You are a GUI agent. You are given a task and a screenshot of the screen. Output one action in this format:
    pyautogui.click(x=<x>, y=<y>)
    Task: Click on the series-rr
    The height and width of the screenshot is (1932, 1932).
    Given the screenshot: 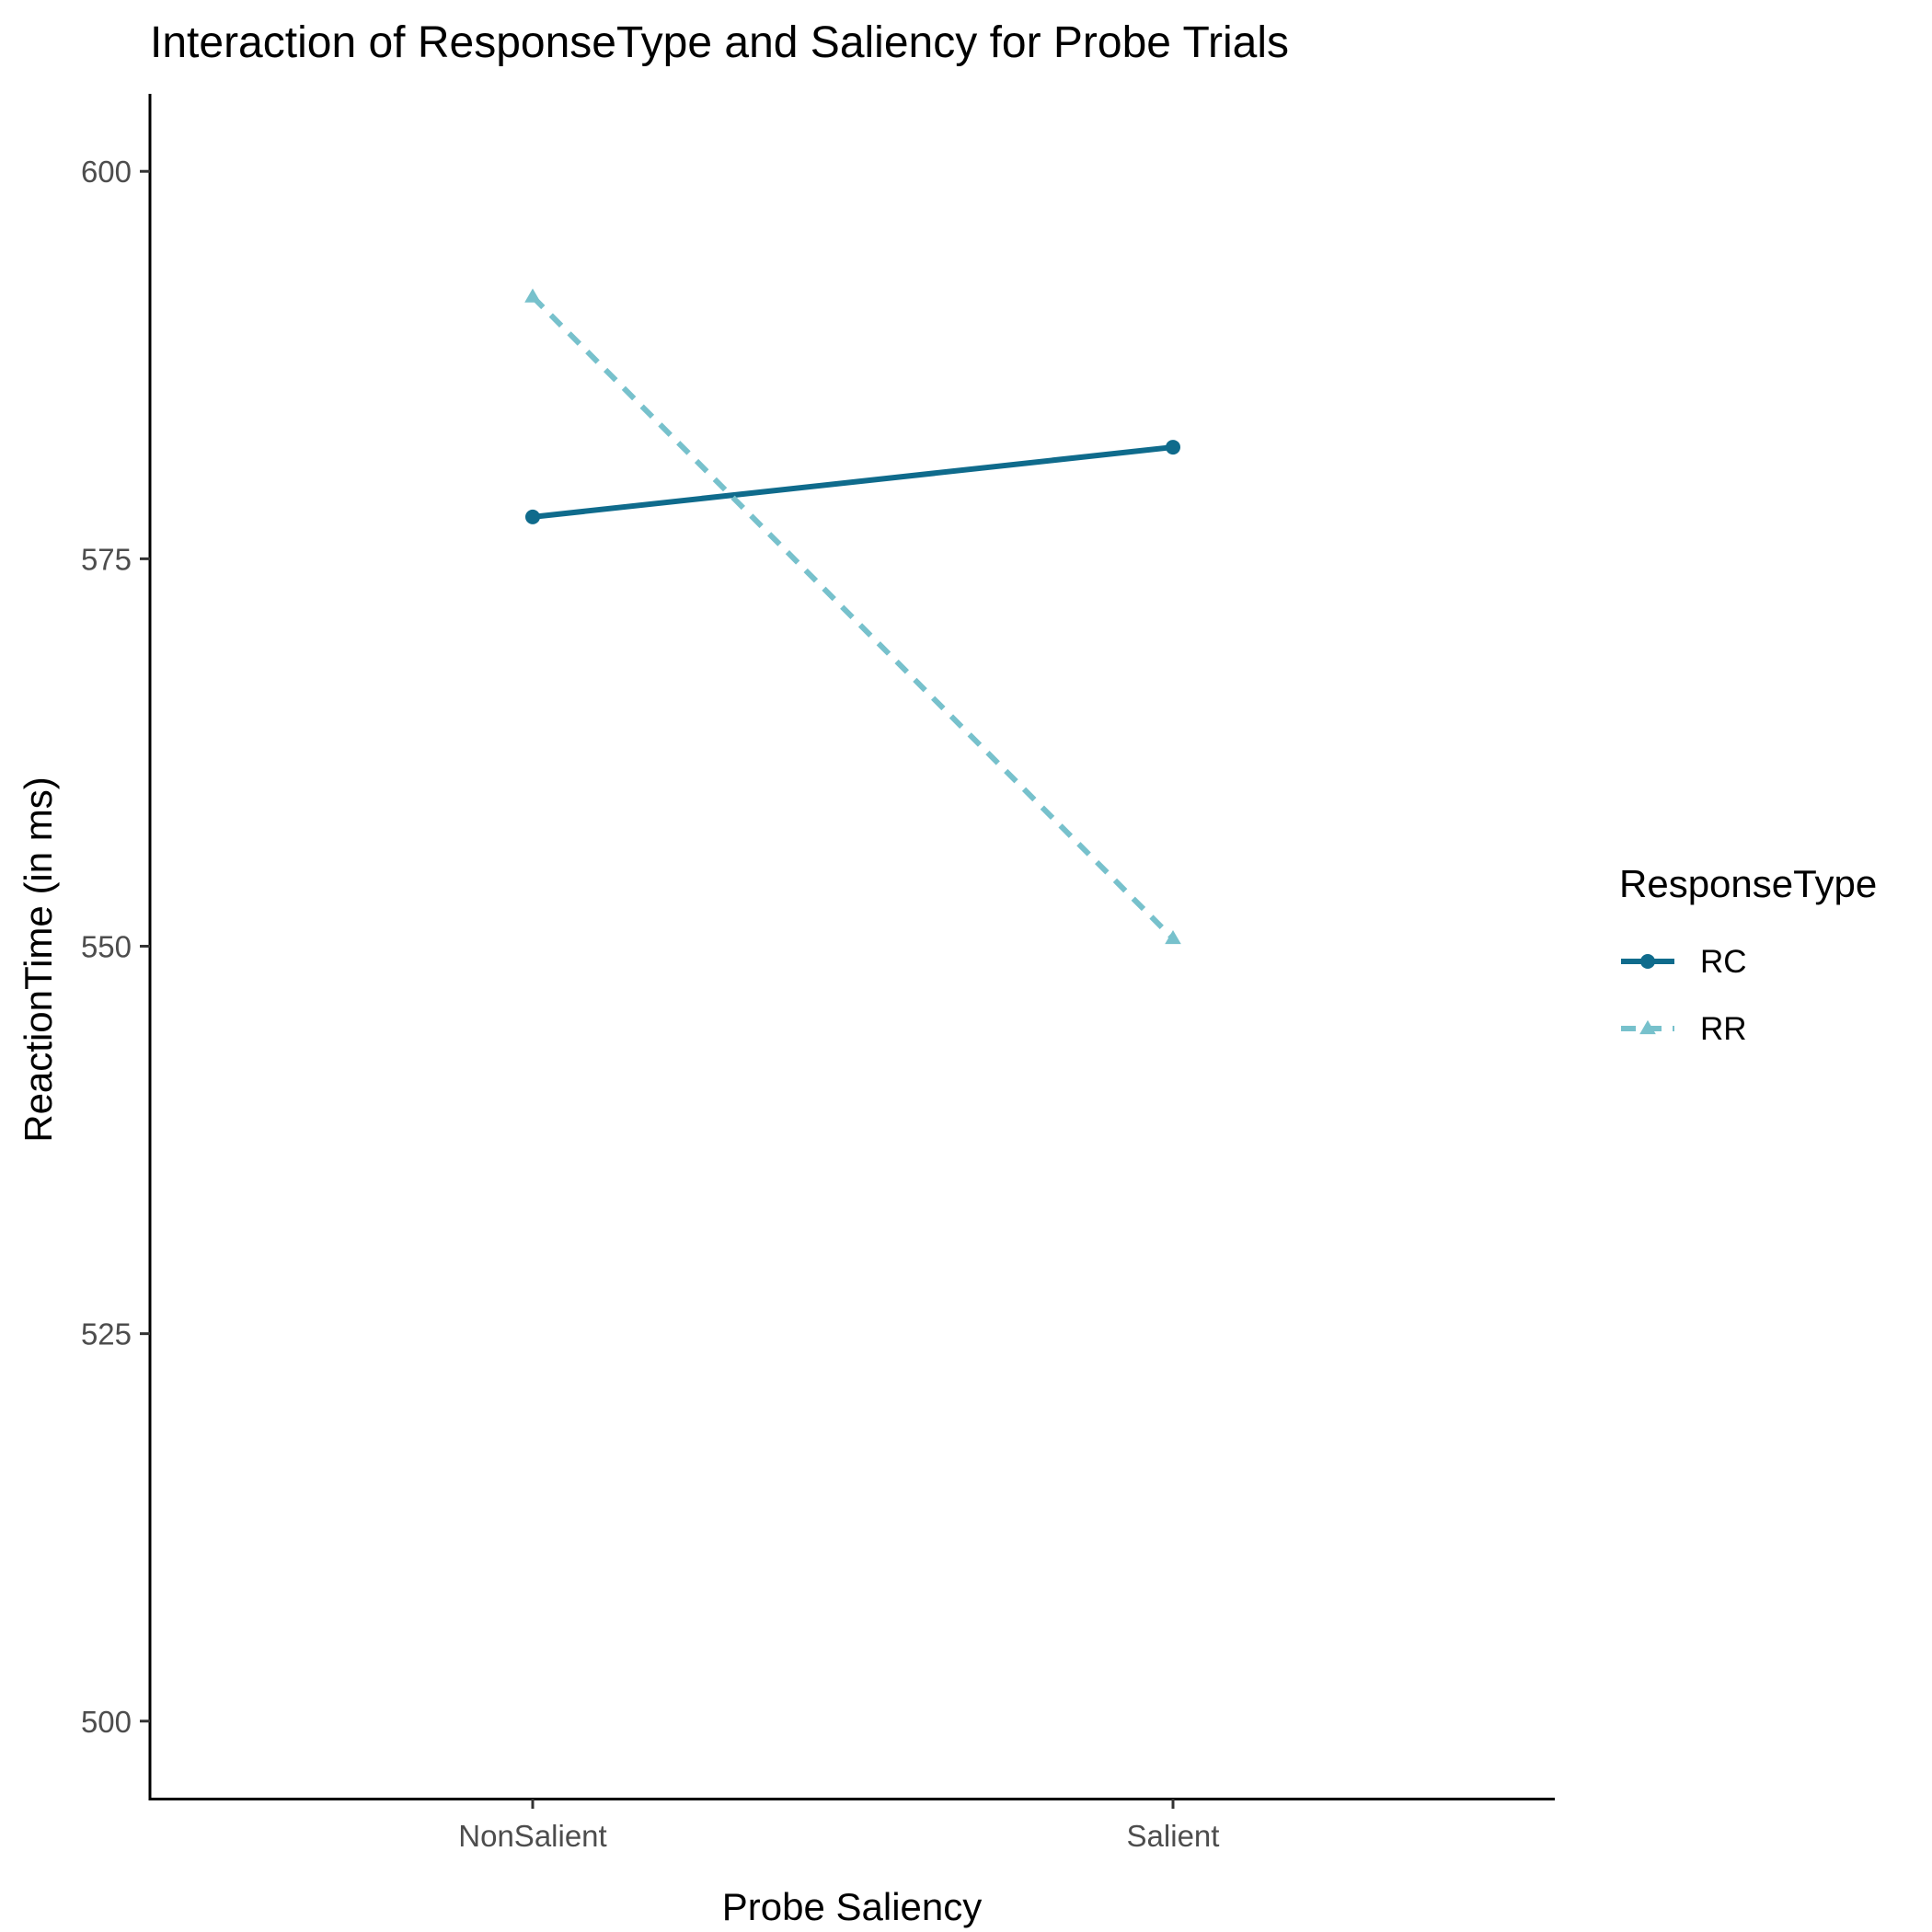 What is the action you would take?
    pyautogui.click(x=852, y=616)
    